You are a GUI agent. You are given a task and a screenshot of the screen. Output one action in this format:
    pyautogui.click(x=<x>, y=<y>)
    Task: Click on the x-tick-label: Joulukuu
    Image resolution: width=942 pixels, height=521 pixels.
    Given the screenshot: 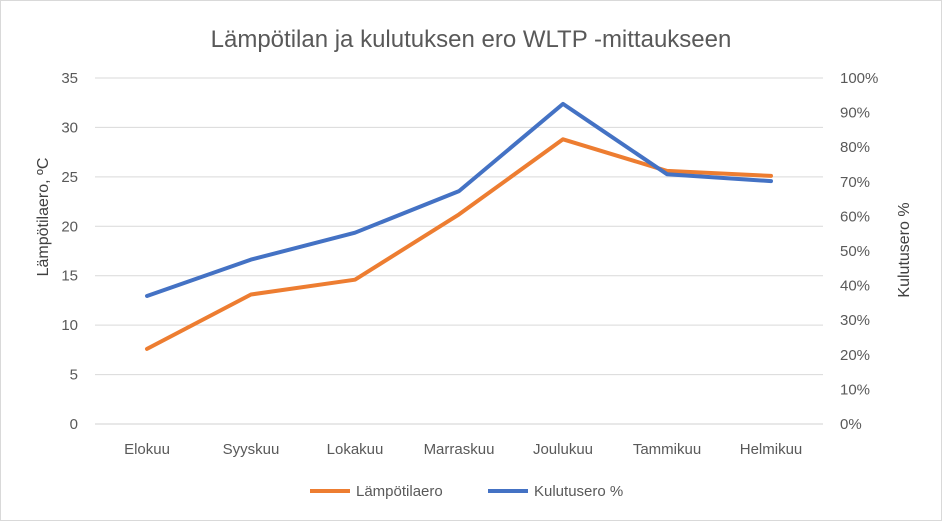 What is the action you would take?
    pyautogui.click(x=563, y=449)
    